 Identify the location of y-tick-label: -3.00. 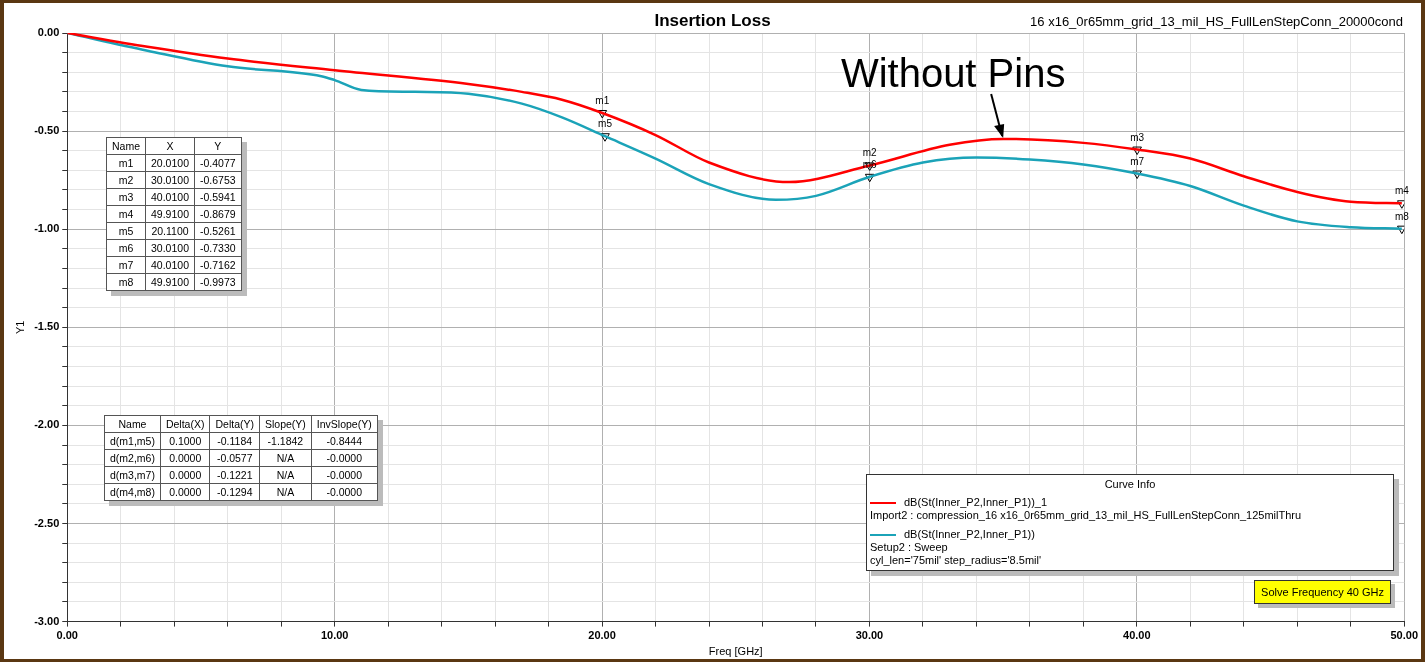
(47, 620).